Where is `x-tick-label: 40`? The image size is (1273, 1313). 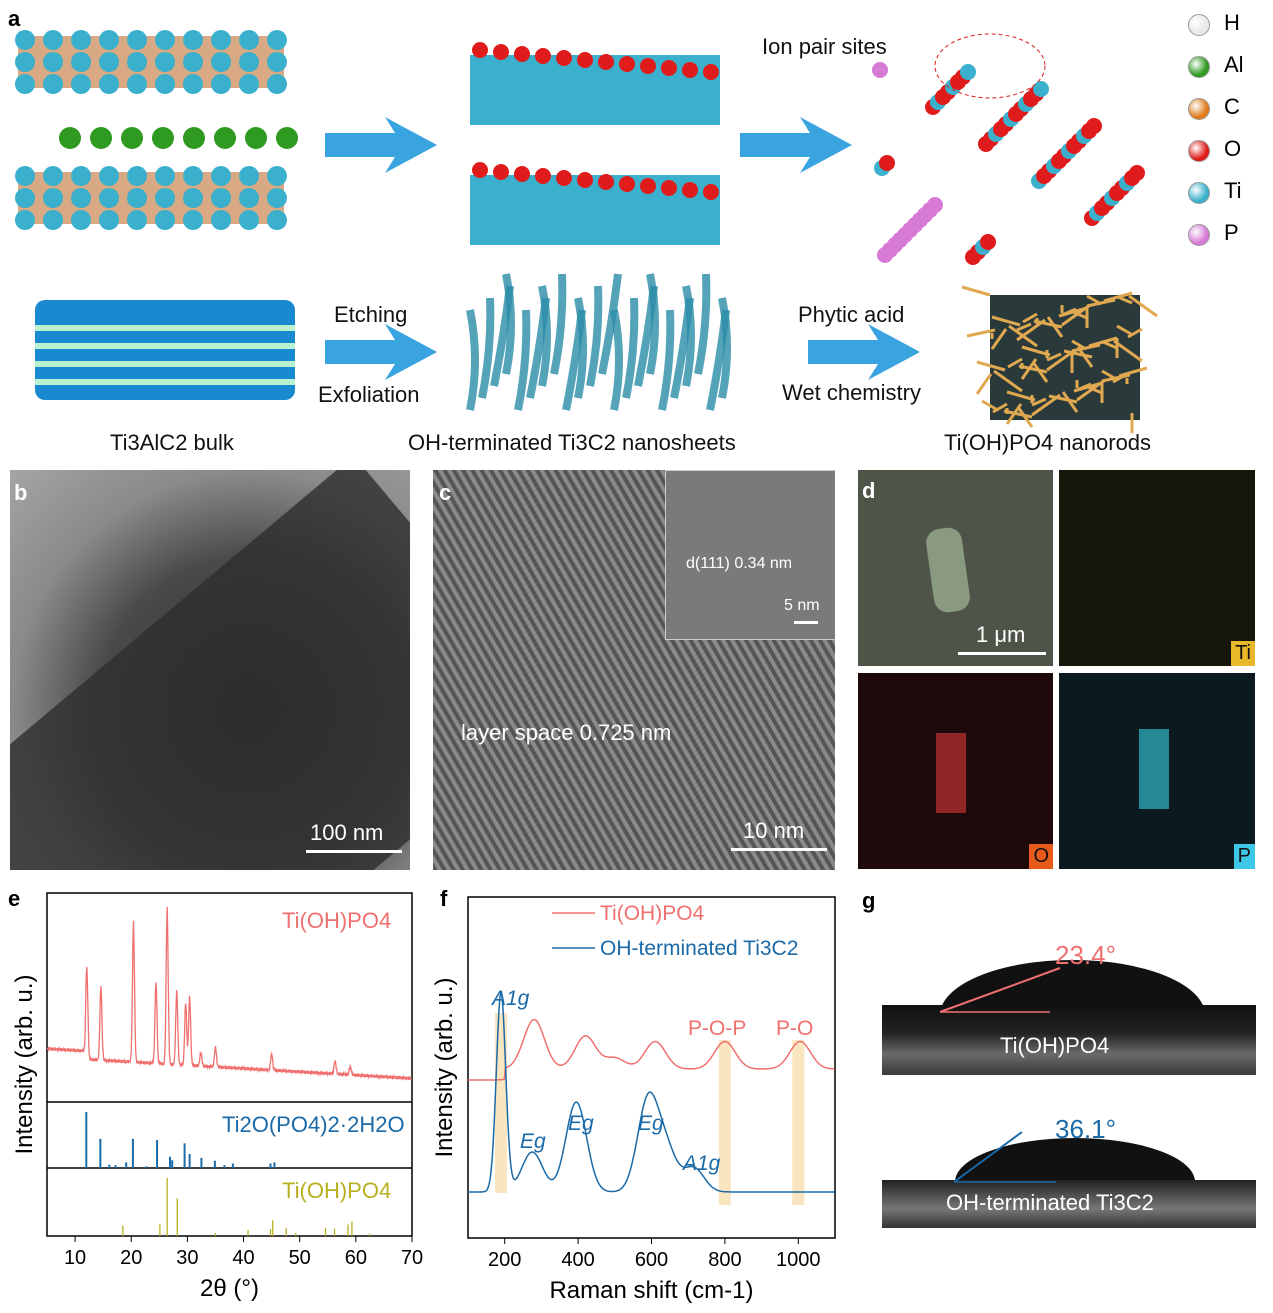 x-tick-label: 40 is located at coordinates (243, 1258).